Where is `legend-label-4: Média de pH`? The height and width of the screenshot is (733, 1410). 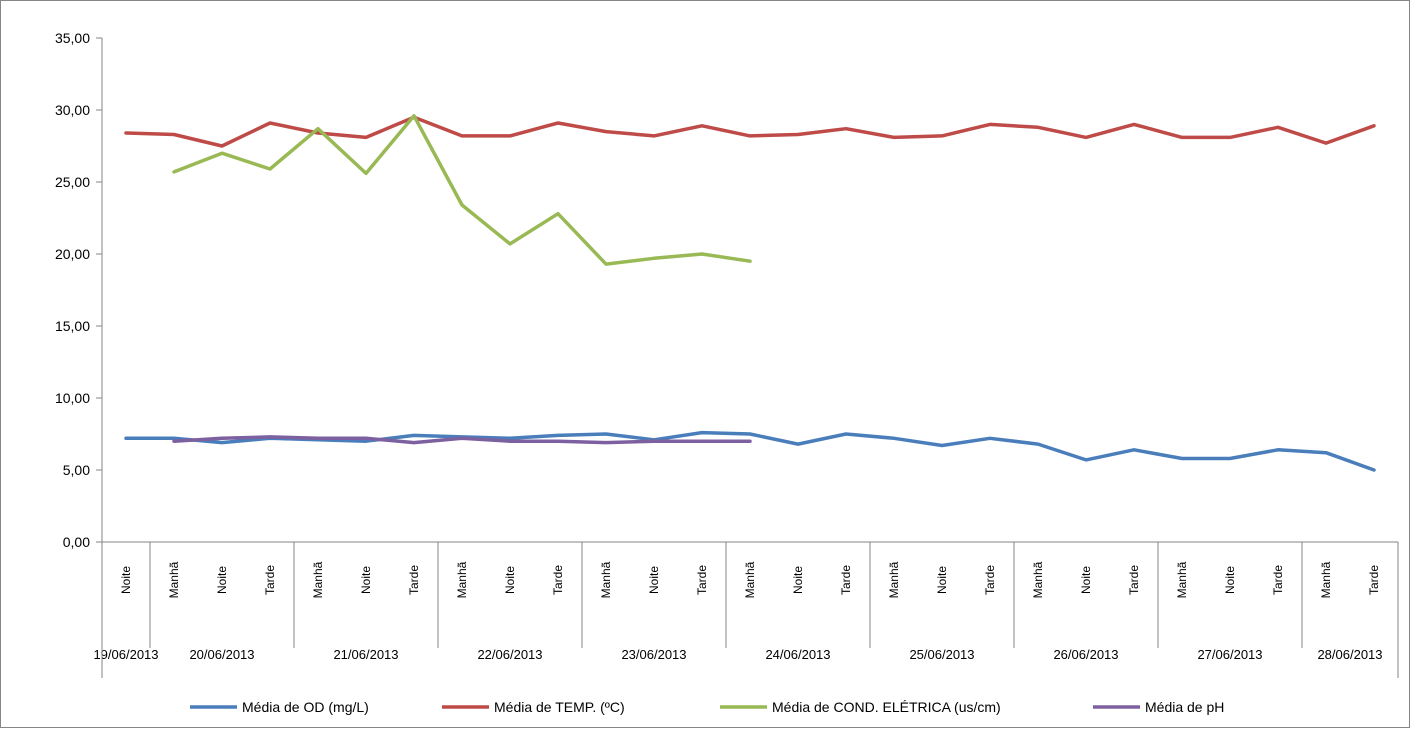
legend-label-4: Média de pH is located at coordinates (1184, 707).